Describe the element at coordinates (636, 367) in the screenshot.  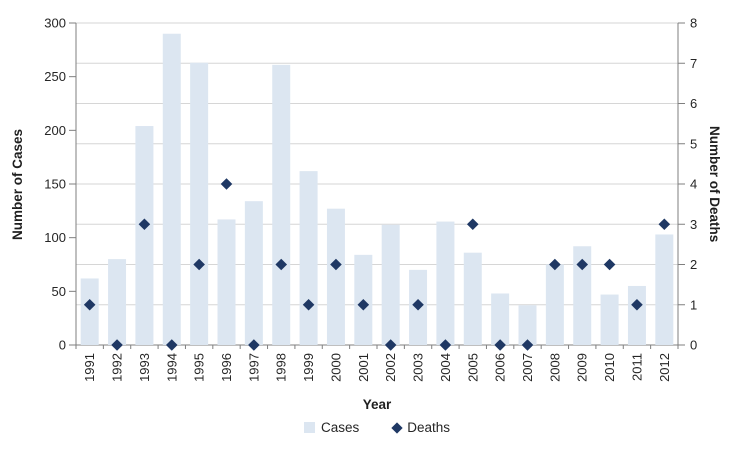
I see `x-axis-category-label: 2011` at that location.